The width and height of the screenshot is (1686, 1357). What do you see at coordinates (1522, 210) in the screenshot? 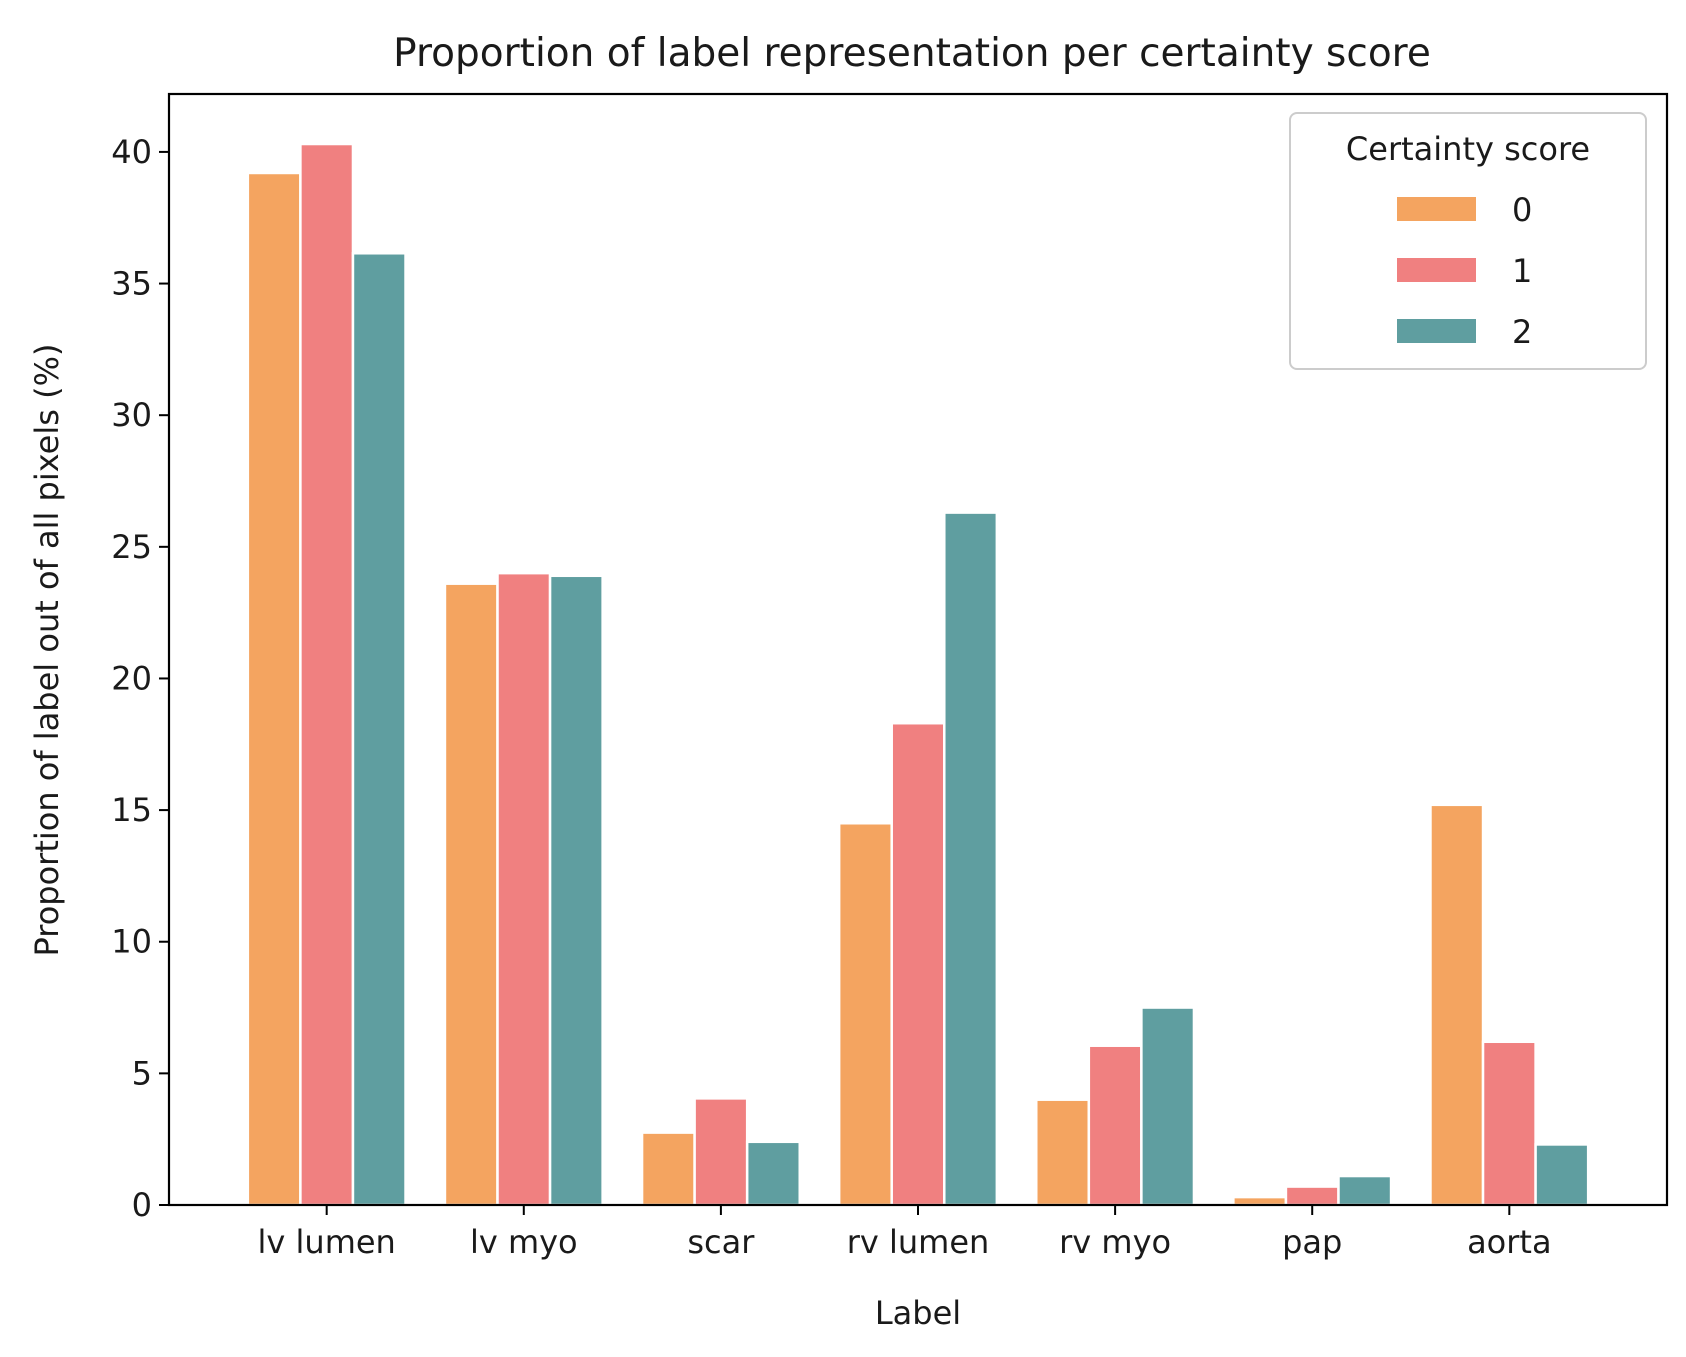
I see `legend-label-0: 0` at bounding box center [1522, 210].